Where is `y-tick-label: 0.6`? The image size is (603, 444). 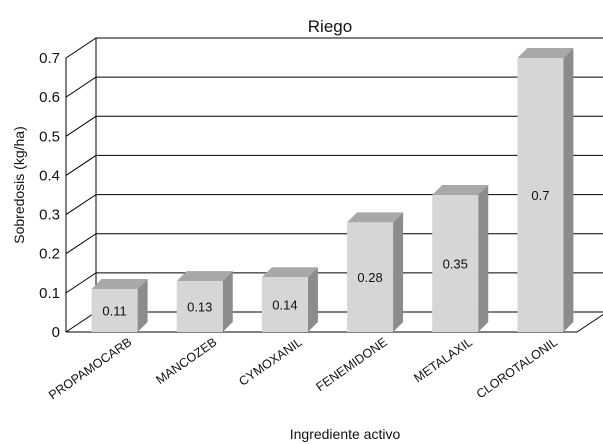
y-tick-label: 0.6 is located at coordinates (49, 97).